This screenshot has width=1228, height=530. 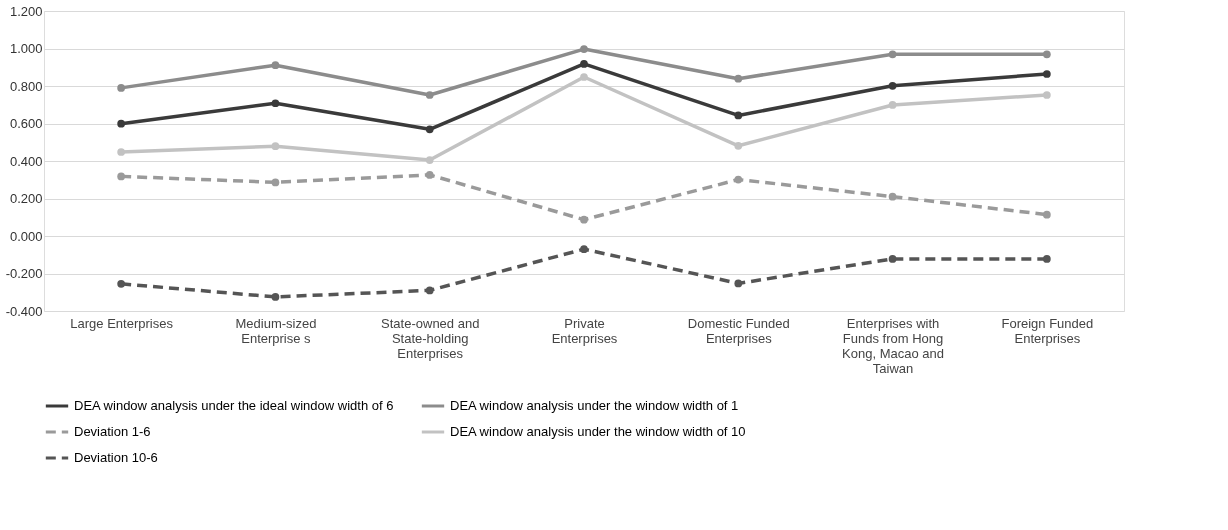 What do you see at coordinates (234, 405) in the screenshot?
I see `legend-label: DEA window analysis under the ideal window width of 6` at bounding box center [234, 405].